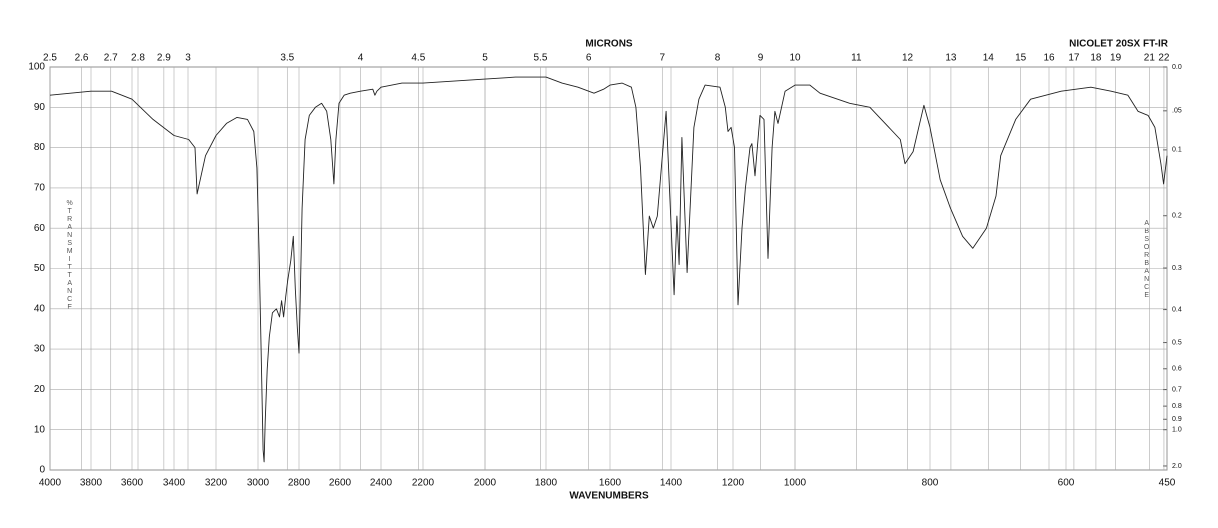 Image resolution: width=1218 pixels, height=528 pixels. What do you see at coordinates (761, 58) in the screenshot?
I see `x2-tick-label: 9` at bounding box center [761, 58].